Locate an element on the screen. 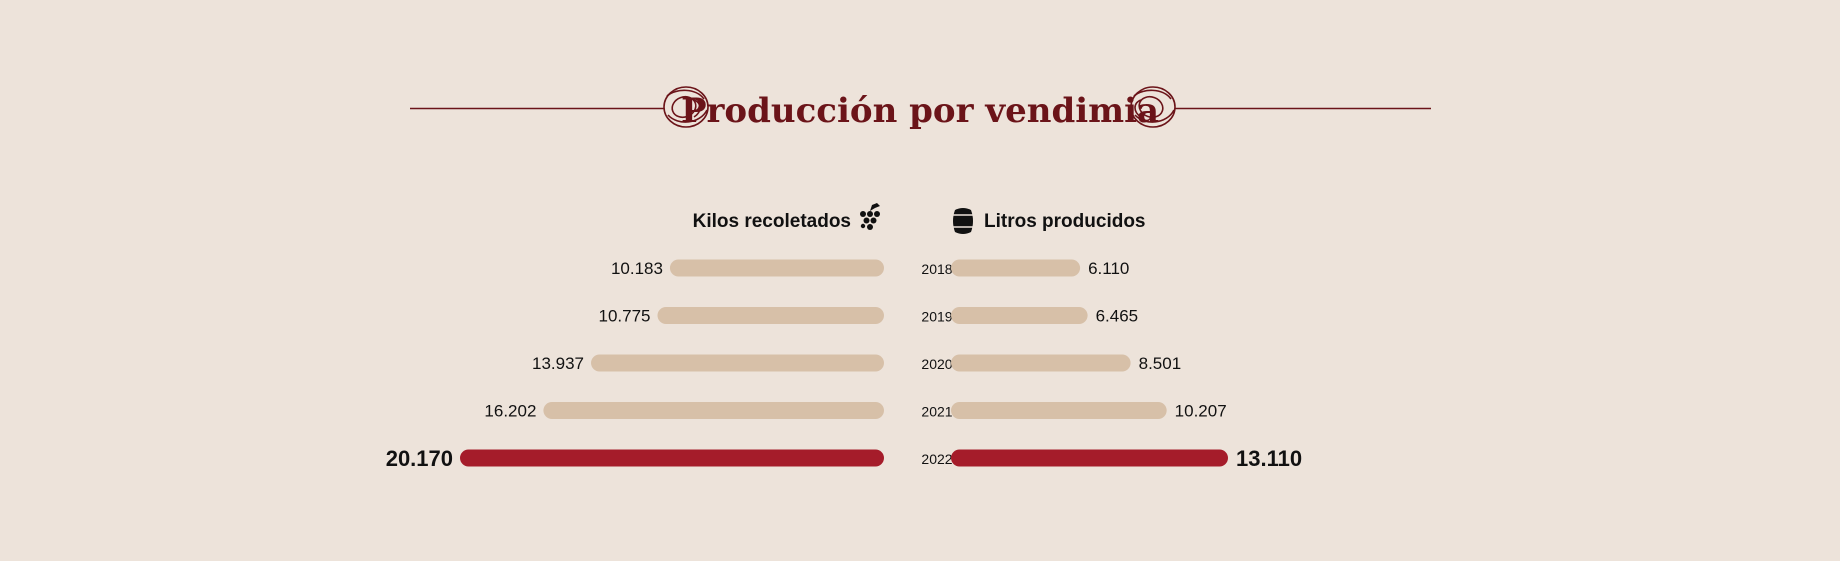  bar-litros-2018 is located at coordinates (1016, 268).